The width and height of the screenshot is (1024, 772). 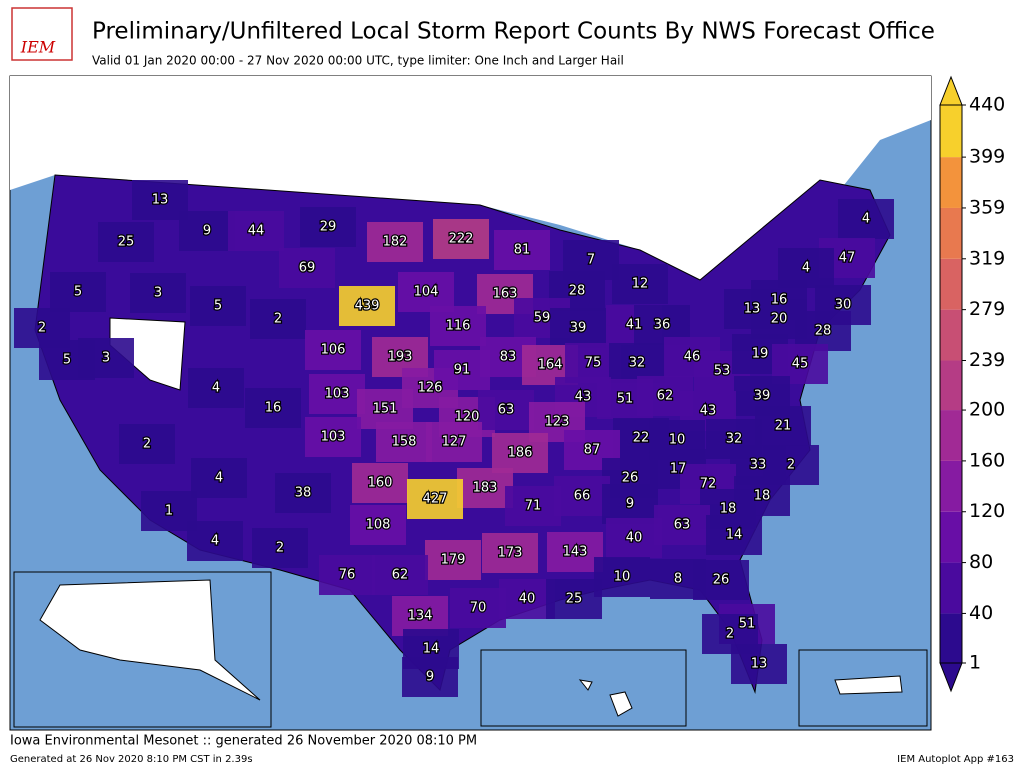 I want to click on count-label: 8, so click(x=678, y=579).